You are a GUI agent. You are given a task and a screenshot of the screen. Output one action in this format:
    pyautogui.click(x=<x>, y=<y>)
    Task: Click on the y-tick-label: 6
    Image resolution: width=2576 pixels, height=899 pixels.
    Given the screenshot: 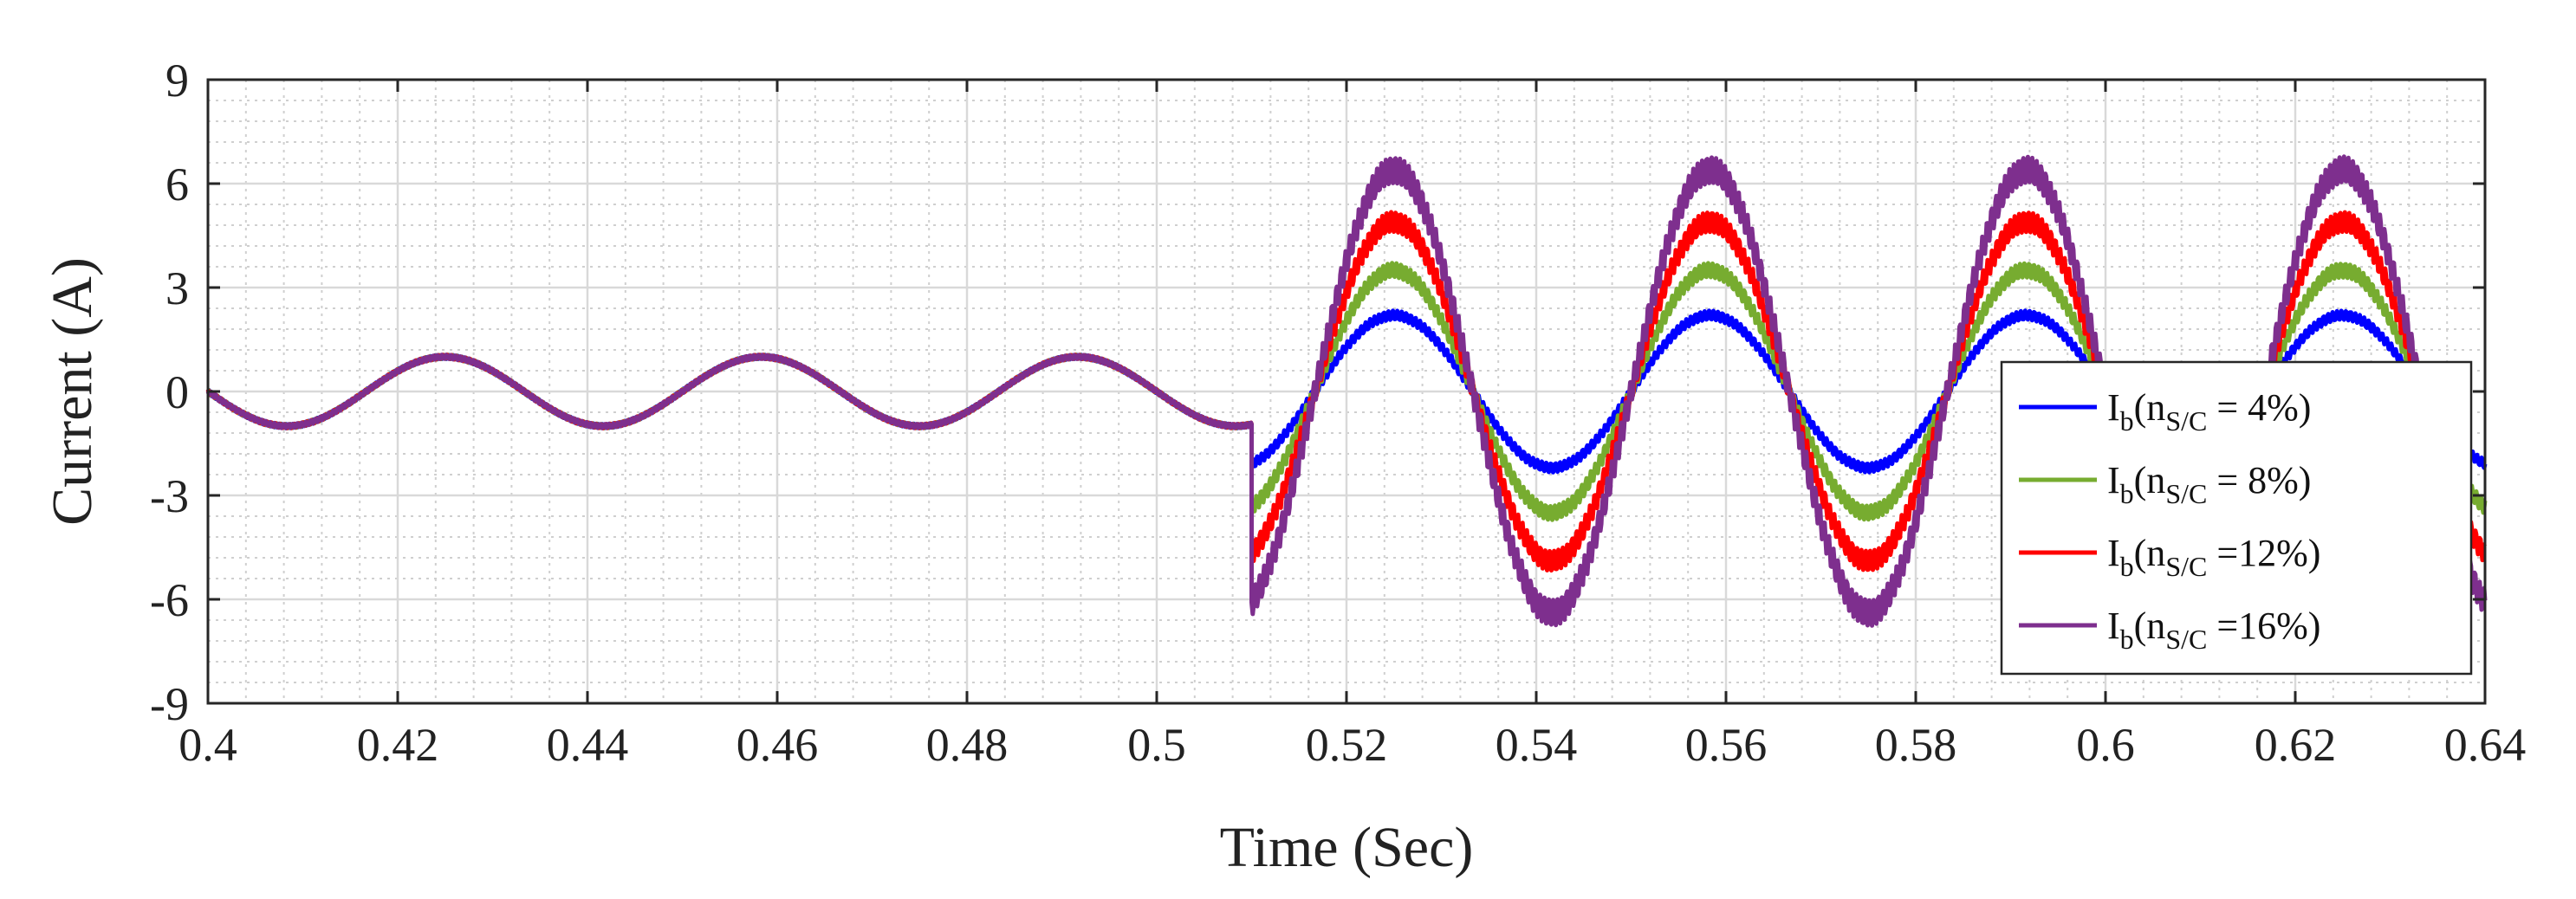 What is the action you would take?
    pyautogui.click(x=177, y=184)
    